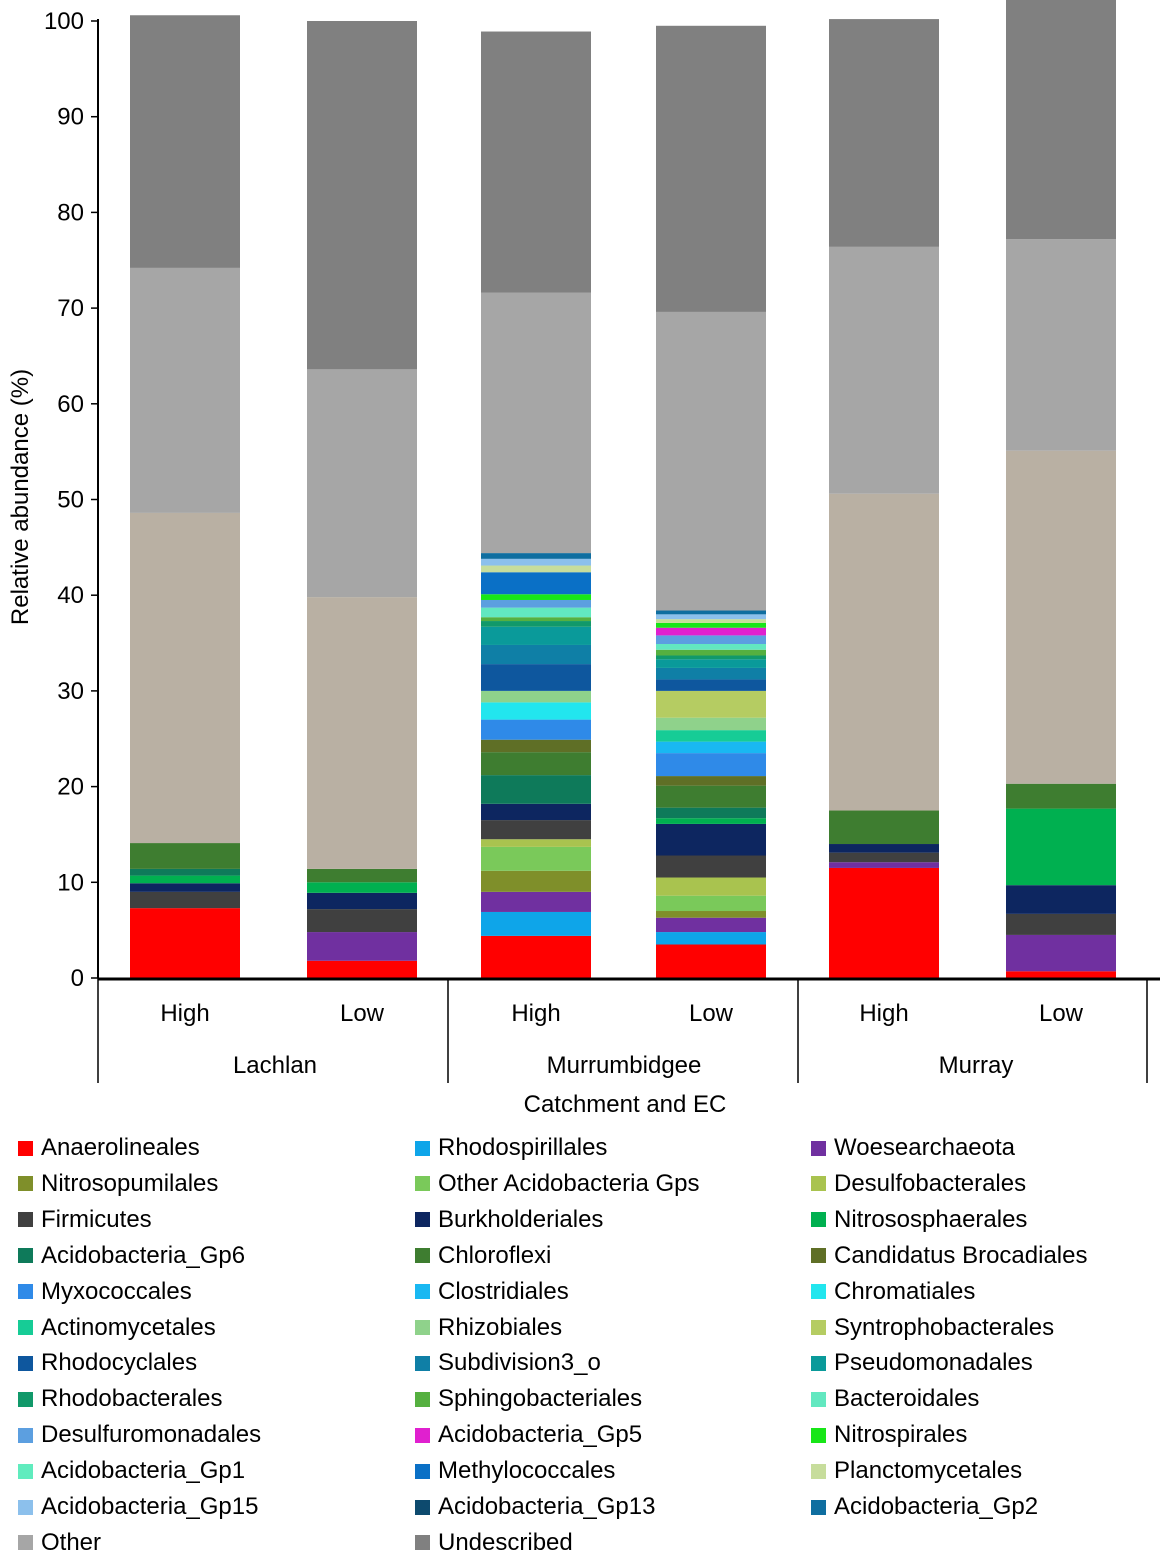 The width and height of the screenshot is (1167, 1561). Describe the element at coordinates (711, 704) in the screenshot. I see `bar-segment-syntrophobacterales` at that location.